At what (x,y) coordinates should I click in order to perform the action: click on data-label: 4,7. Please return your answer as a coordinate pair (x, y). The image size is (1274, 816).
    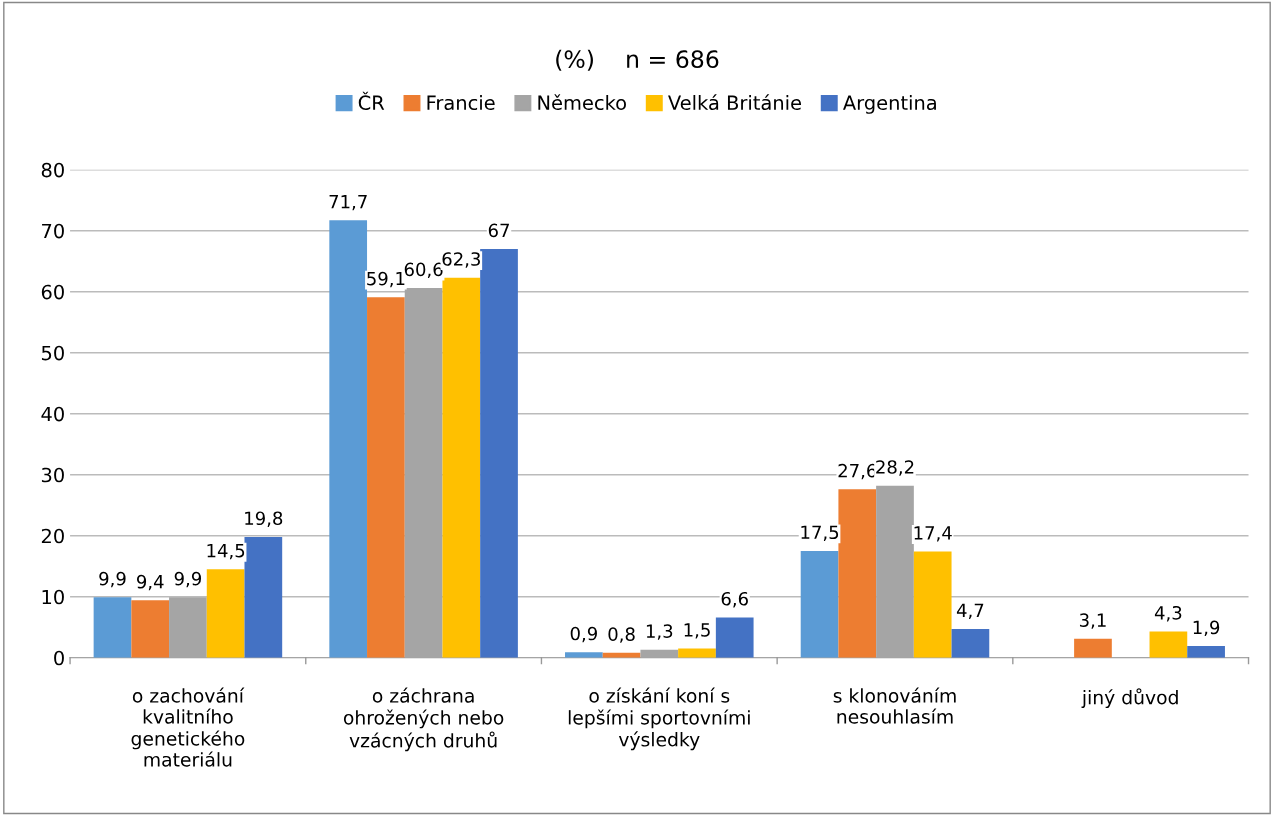
    Looking at the image, I should click on (970, 611).